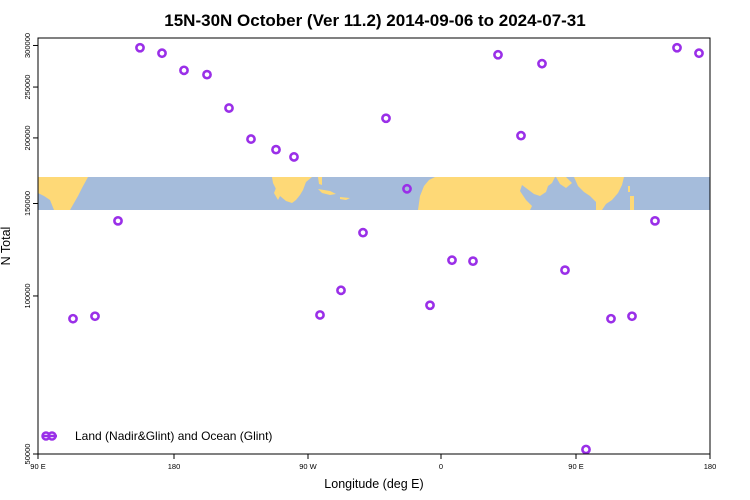 The image size is (750, 500). Describe the element at coordinates (632, 203) in the screenshot. I see `land-philippines` at that location.